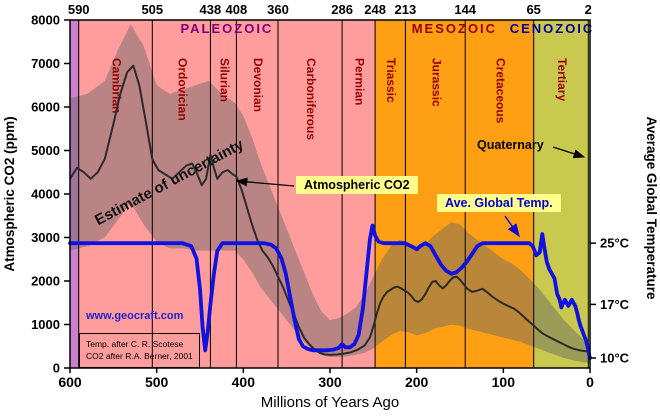 Image resolution: width=660 pixels, height=417 pixels. Describe the element at coordinates (244, 382) in the screenshot. I see `x-tick-label: 400` at that location.